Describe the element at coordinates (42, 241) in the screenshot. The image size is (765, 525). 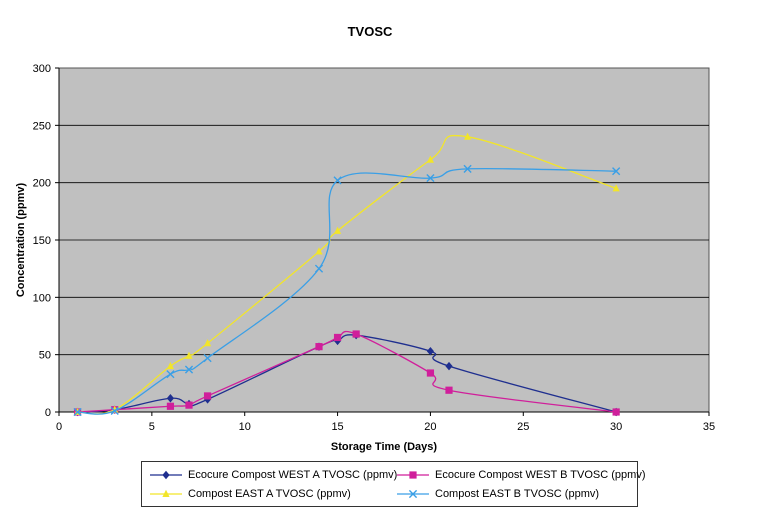
I see `y-tick-label: 150` at that location.